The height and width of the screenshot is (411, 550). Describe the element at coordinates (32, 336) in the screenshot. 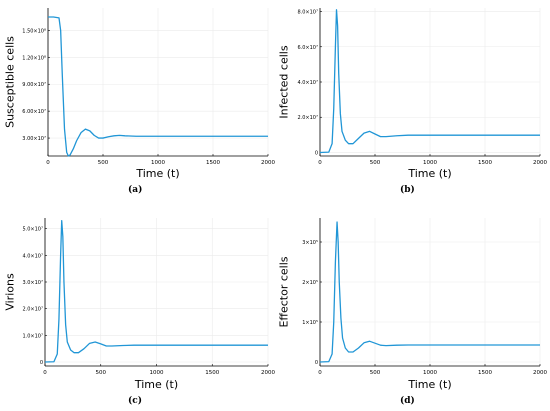

I see `y-tick-label: 1.0×10⁷` at that location.